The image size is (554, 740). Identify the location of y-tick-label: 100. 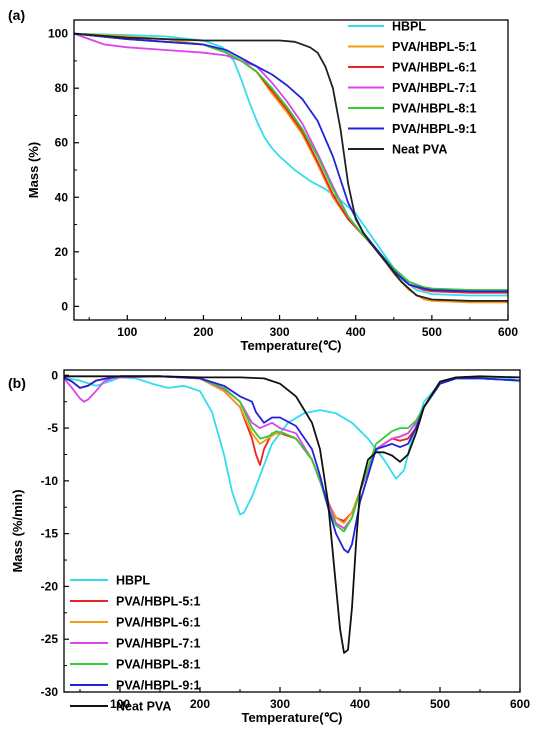
(58, 34).